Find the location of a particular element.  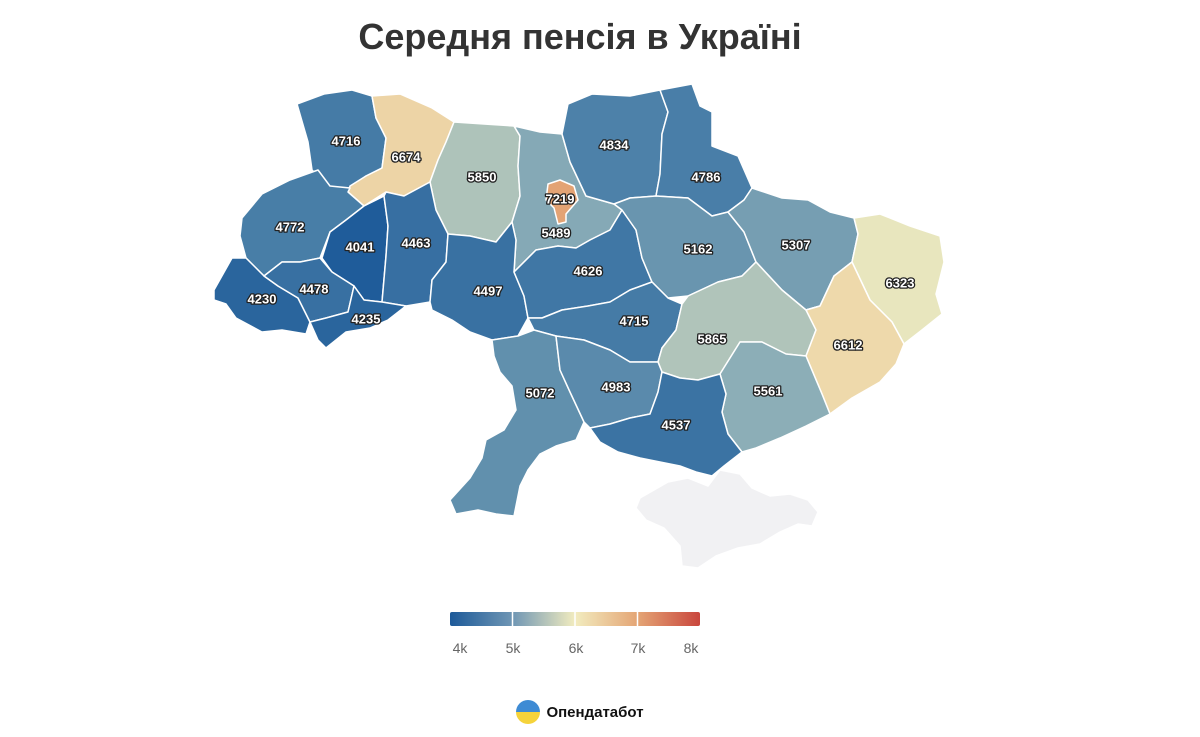

region-kherson is located at coordinates (666, 424).